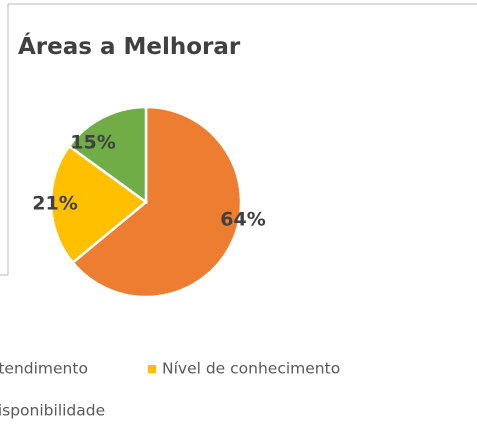 The height and width of the screenshot is (441, 477). I want to click on legend-swatch, so click(152, 369).